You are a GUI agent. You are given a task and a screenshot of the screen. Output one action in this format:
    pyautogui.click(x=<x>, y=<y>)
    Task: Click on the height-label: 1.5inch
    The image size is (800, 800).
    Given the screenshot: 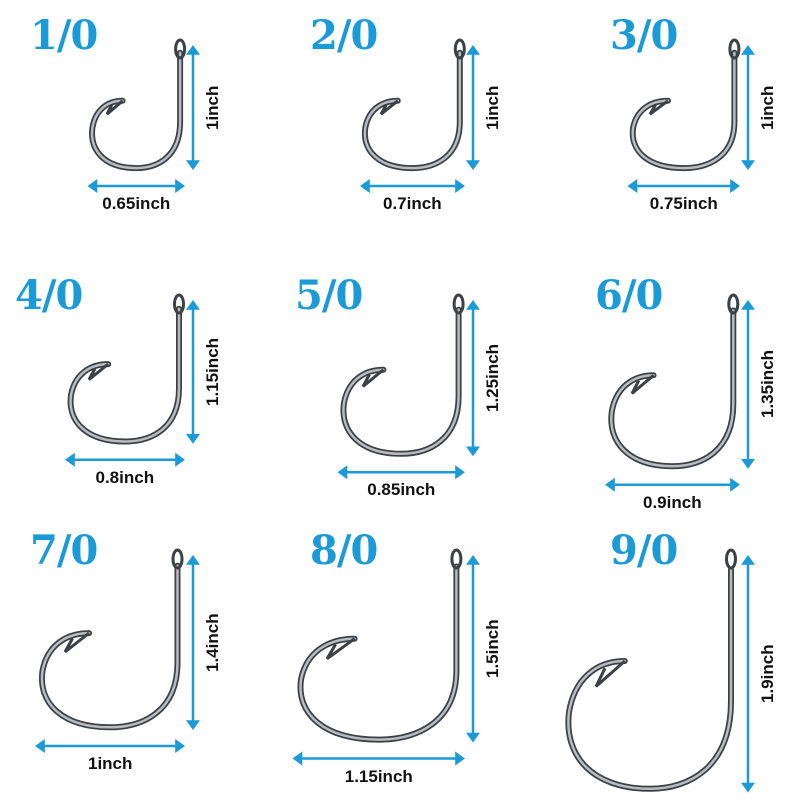 What is the action you would take?
    pyautogui.click(x=492, y=649)
    